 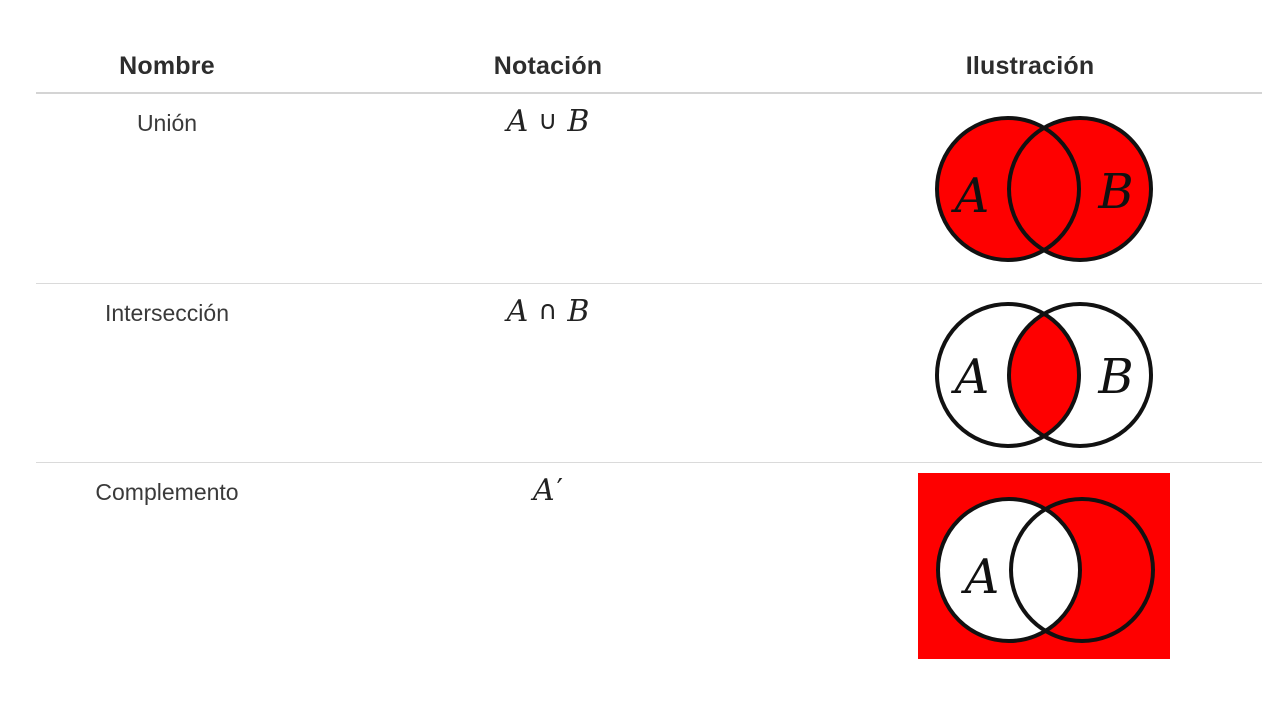 What do you see at coordinates (548, 311) in the screenshot?
I see `intersection-operator: ∩` at bounding box center [548, 311].